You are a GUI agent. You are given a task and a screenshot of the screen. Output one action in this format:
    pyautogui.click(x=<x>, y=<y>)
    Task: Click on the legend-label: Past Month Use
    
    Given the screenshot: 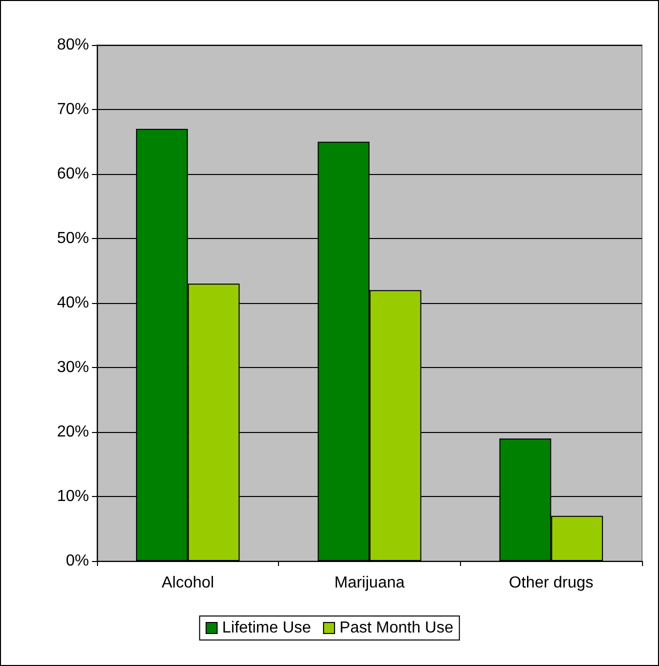 What is the action you would take?
    pyautogui.click(x=397, y=628)
    